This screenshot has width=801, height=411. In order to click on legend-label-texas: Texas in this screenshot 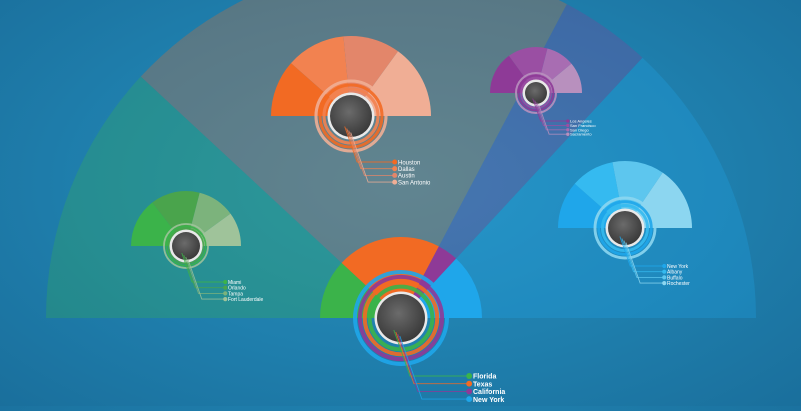, I will do `click(482, 384)`.